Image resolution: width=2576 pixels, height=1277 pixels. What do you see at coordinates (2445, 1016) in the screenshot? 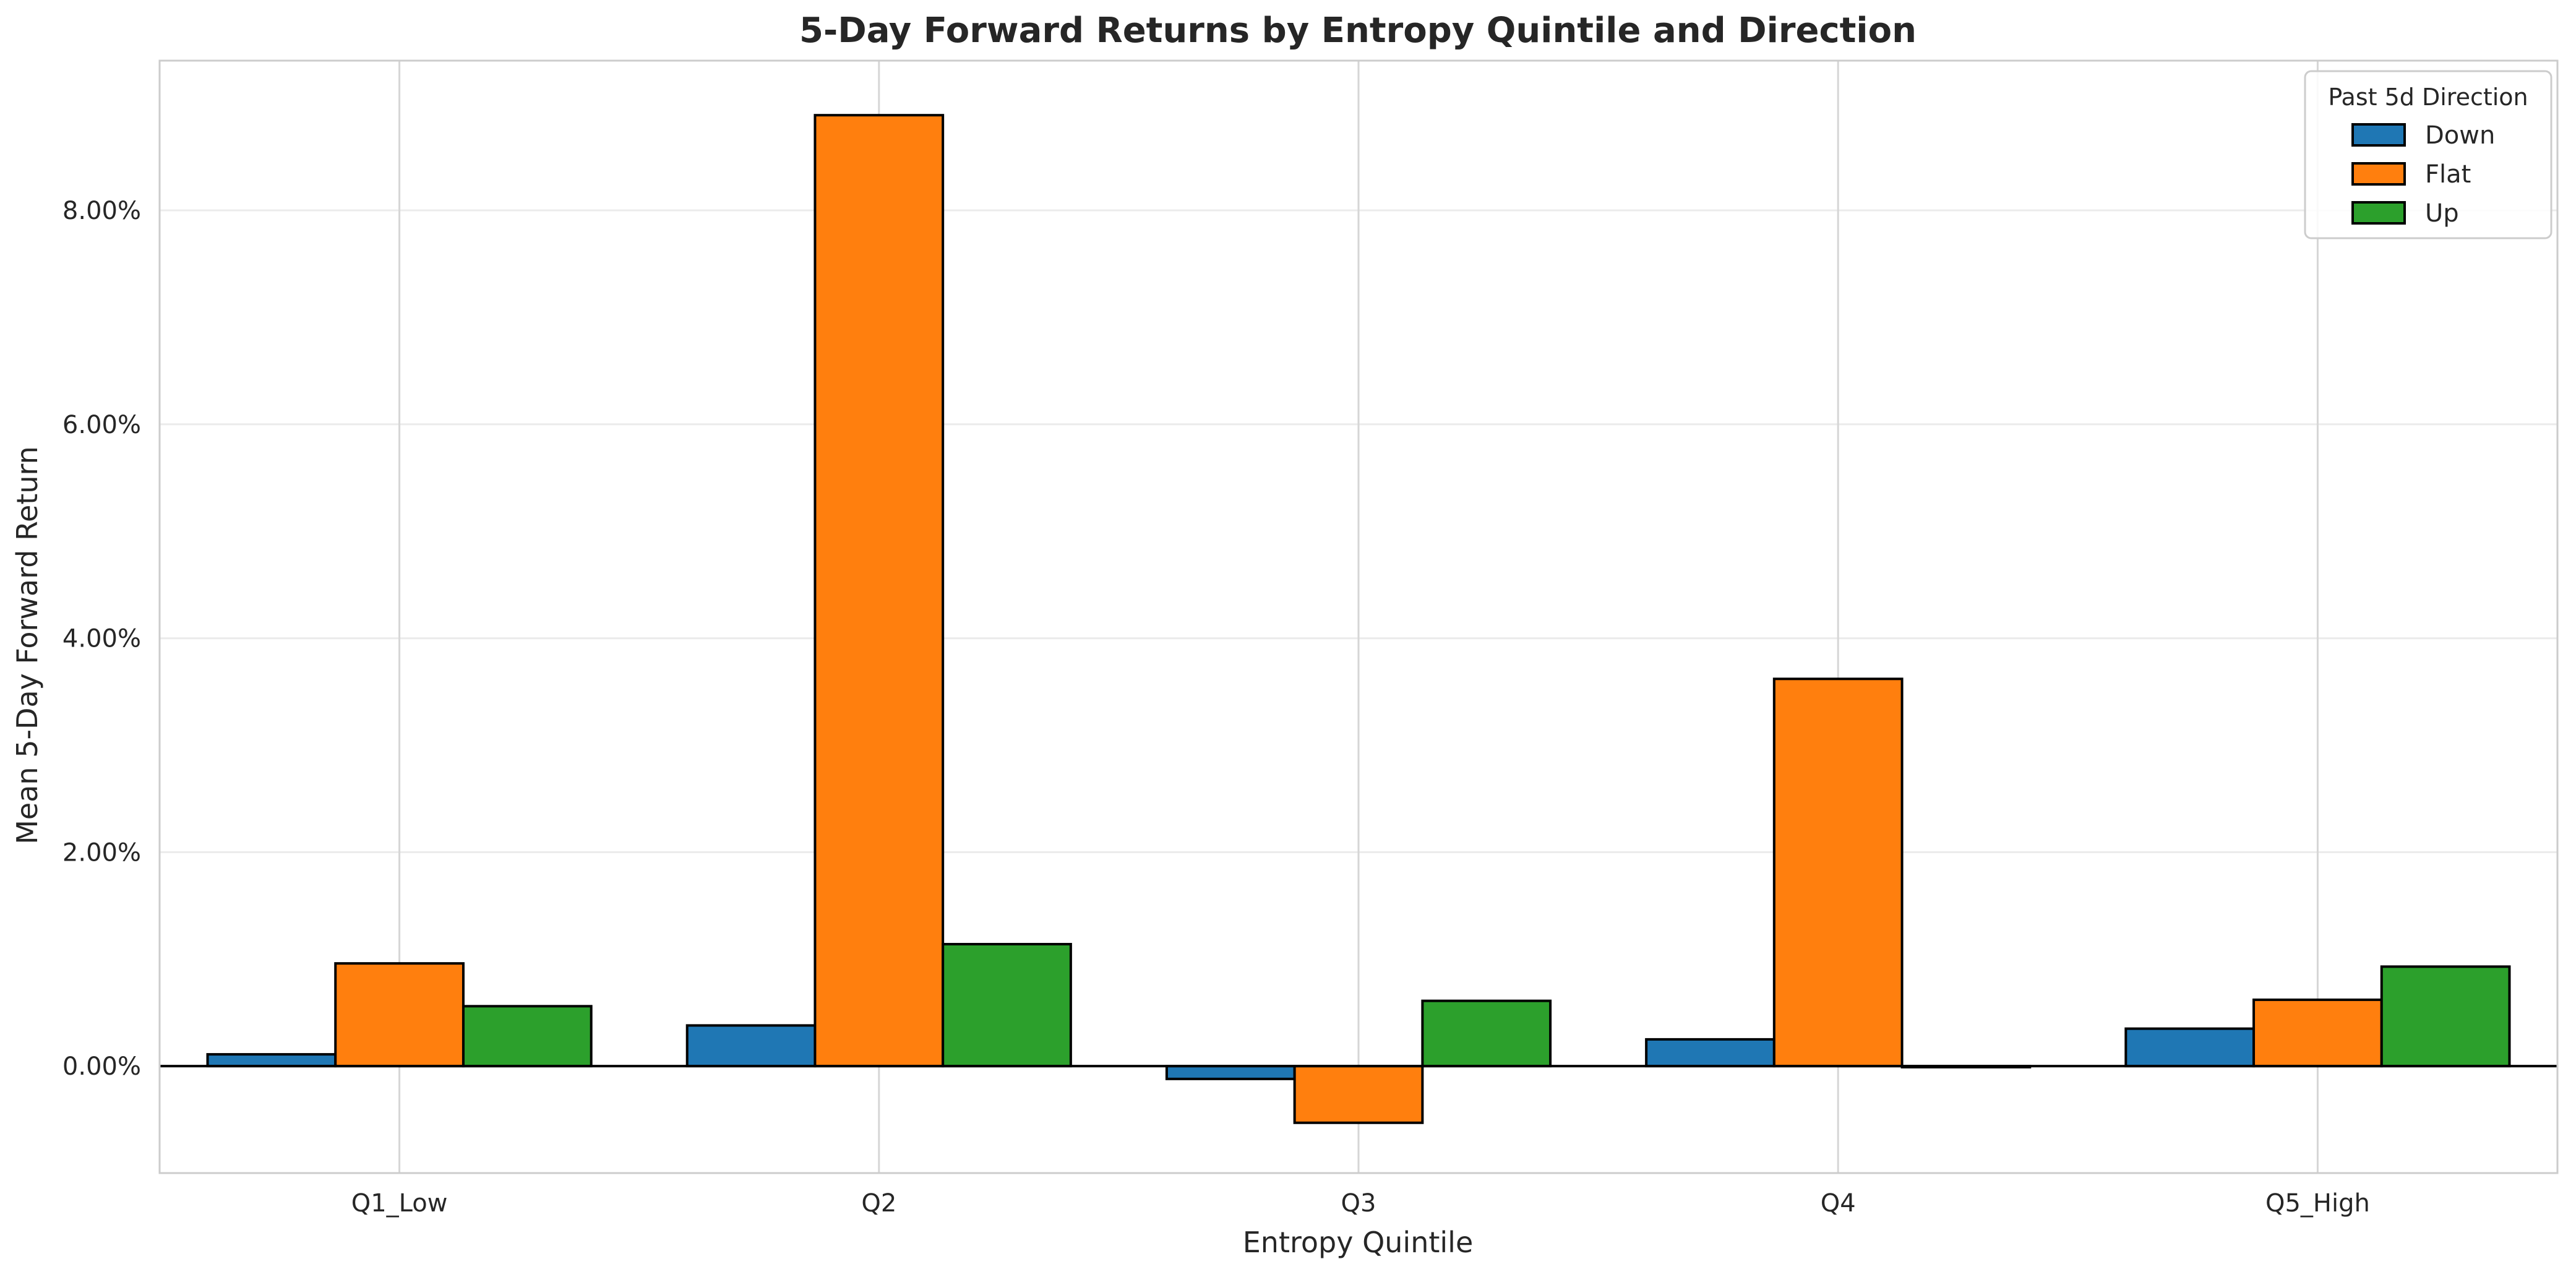
I see `bar-up-q5_high` at bounding box center [2445, 1016].